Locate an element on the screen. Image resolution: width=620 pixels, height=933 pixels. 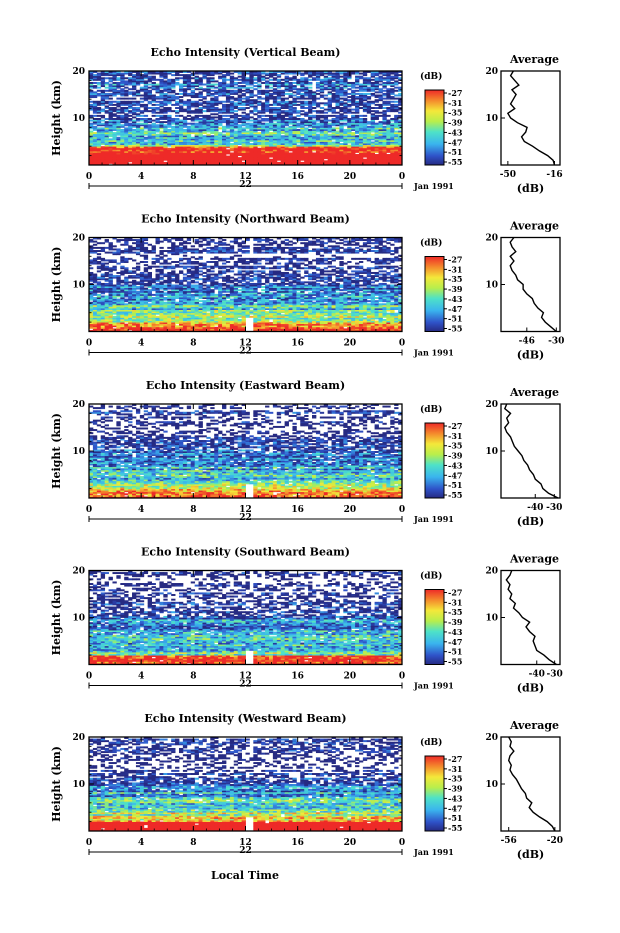
colorbar-tick-label: -35 is located at coordinates (455, 113).